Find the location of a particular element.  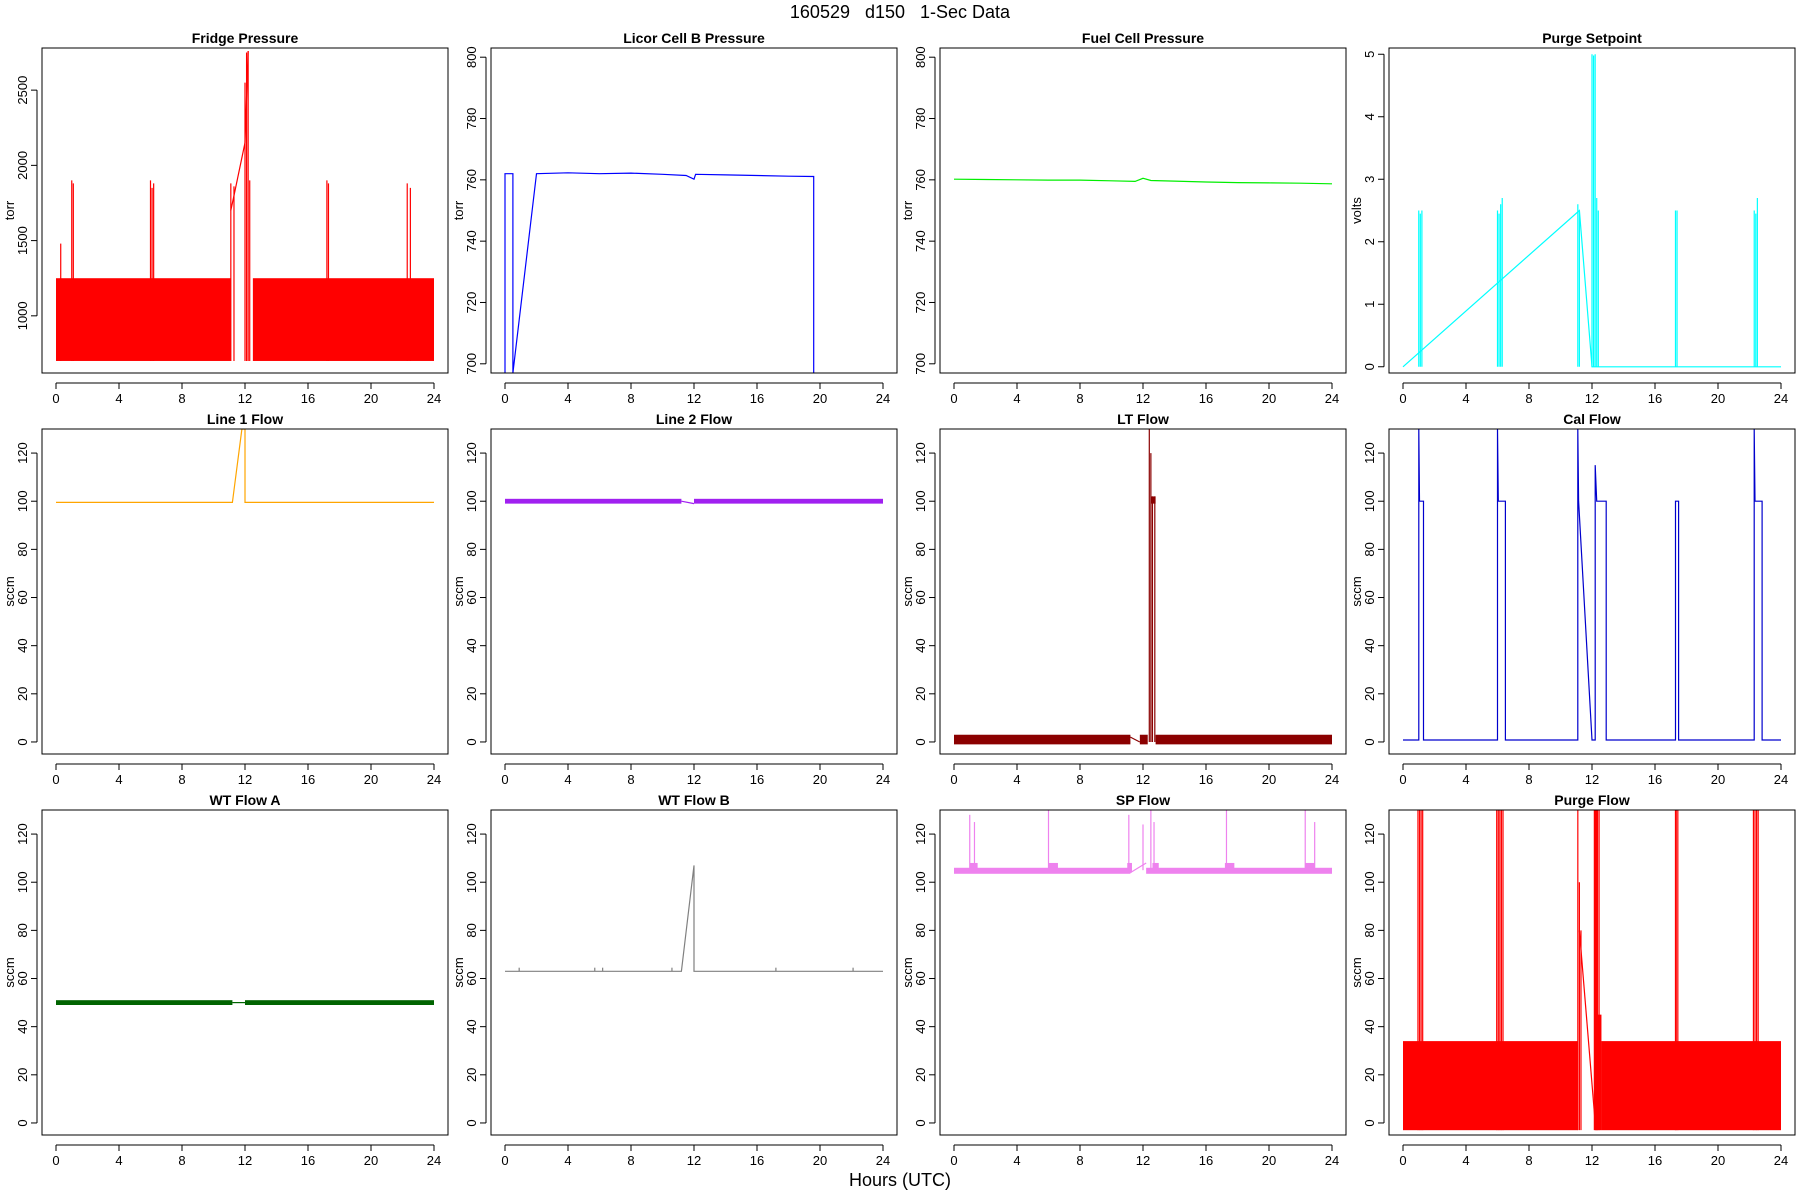

page-title: 160529 d150 1-Sec Data is located at coordinates (900, 12).